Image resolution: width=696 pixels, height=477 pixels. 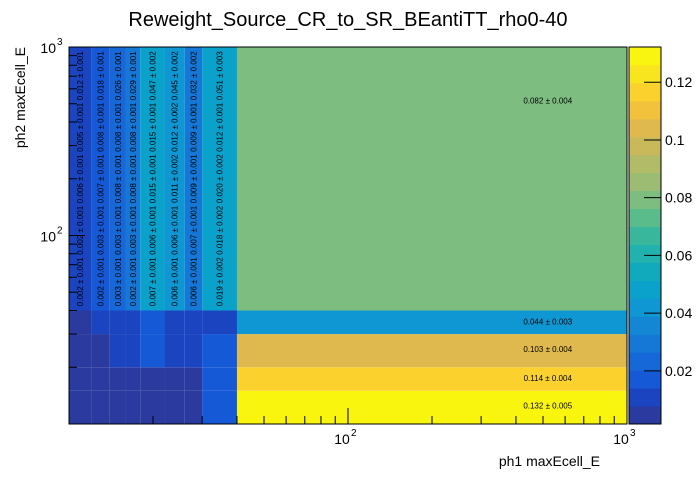 What do you see at coordinates (100, 90) in the screenshot?
I see `cell-value: 0.018` at bounding box center [100, 90].